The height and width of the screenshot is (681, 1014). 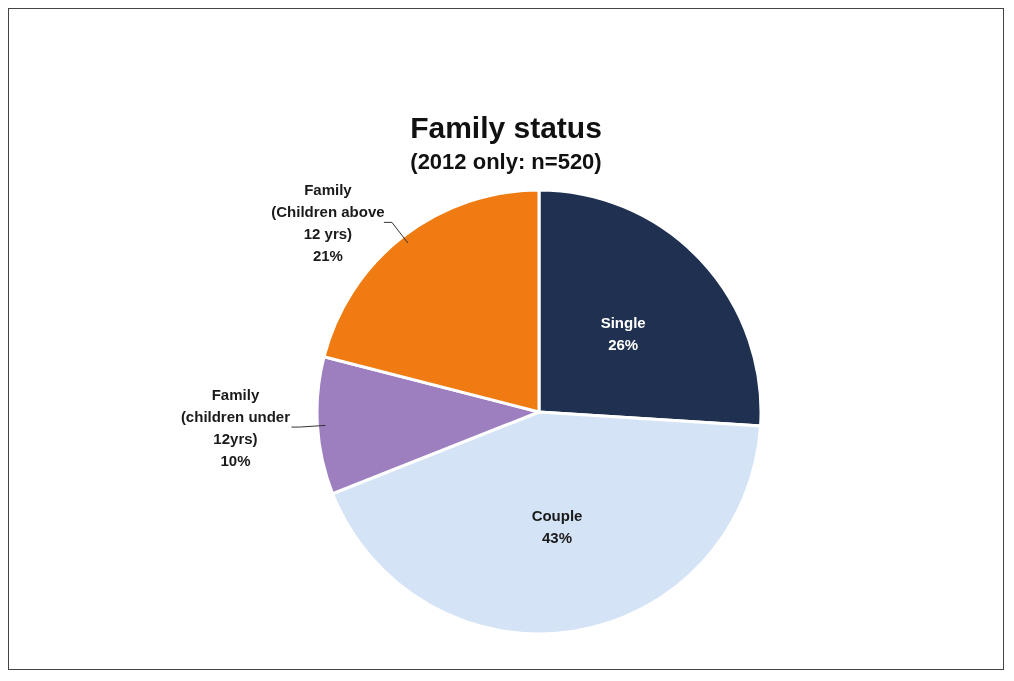 I want to click on data-label: 26%, so click(x=623, y=344).